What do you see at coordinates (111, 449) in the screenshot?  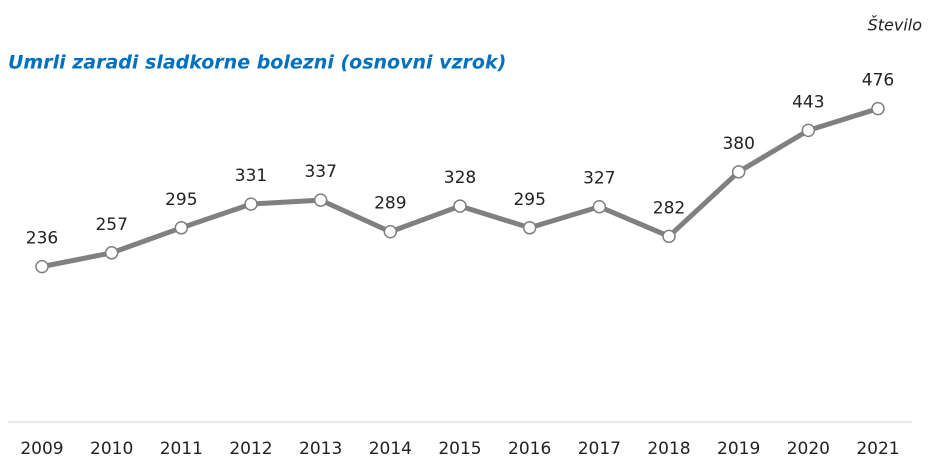 I see `x-tick-label: 2010` at bounding box center [111, 449].